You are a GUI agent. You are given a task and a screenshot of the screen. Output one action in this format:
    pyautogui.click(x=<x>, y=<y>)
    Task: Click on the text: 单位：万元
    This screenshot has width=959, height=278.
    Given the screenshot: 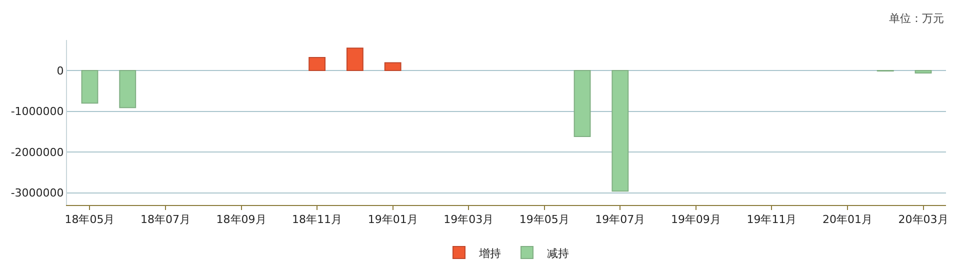 What is the action you would take?
    pyautogui.click(x=916, y=18)
    